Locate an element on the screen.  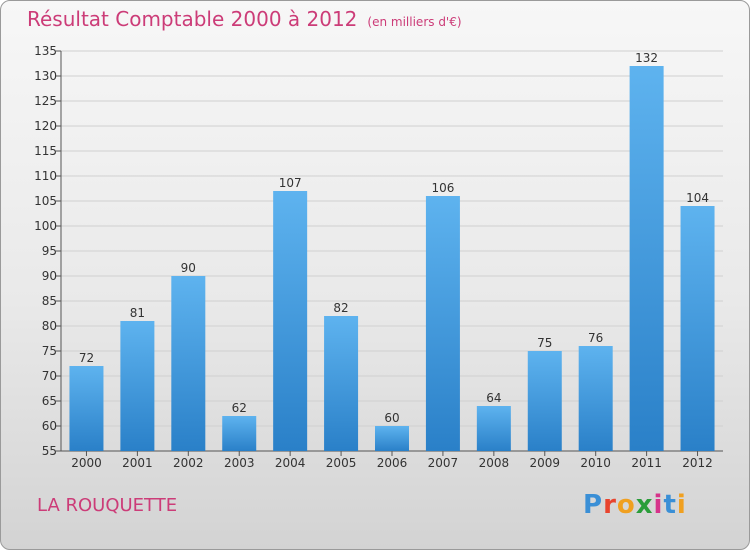
data-label: 62 is located at coordinates (239, 408).